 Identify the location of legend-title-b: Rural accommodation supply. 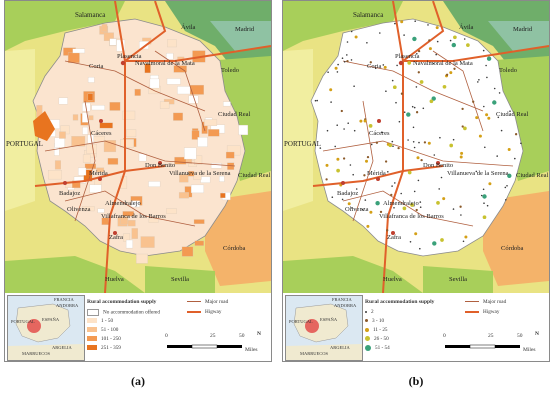
(400, 302).